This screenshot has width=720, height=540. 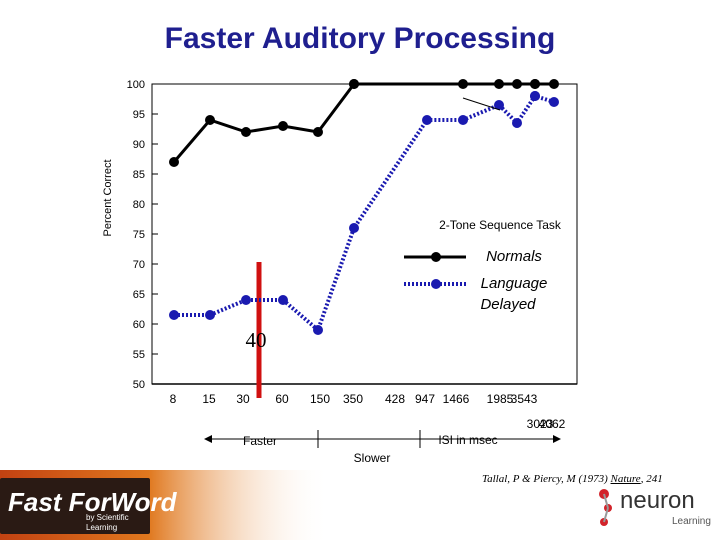 I want to click on y-tick-label: 55, so click(x=139, y=355).